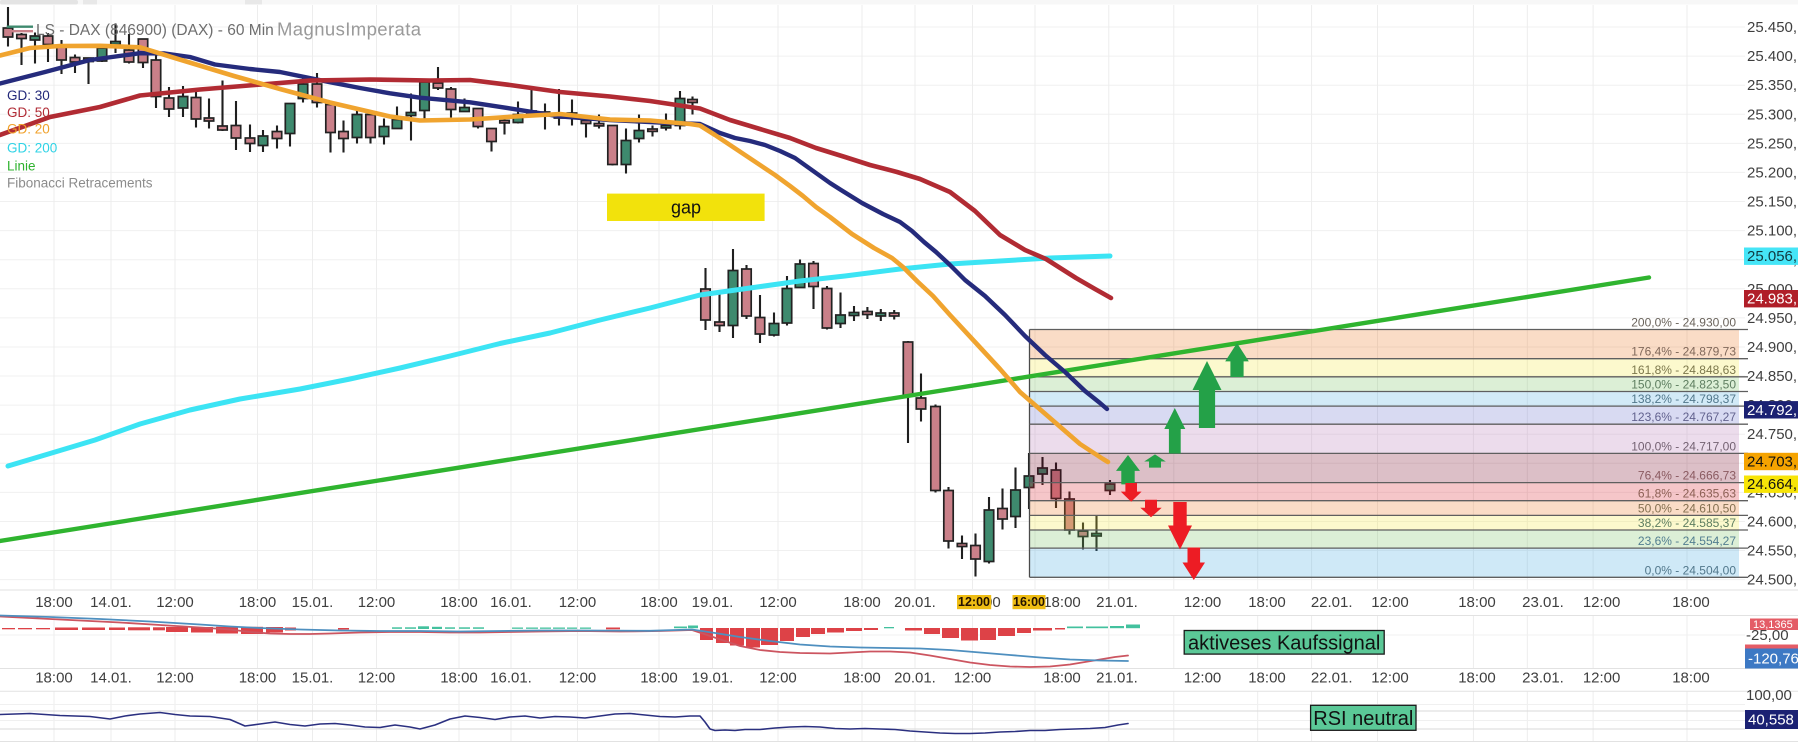  What do you see at coordinates (1687, 541) in the screenshot?
I see `svg-text: 23,6% - 24.554,27` at bounding box center [1687, 541].